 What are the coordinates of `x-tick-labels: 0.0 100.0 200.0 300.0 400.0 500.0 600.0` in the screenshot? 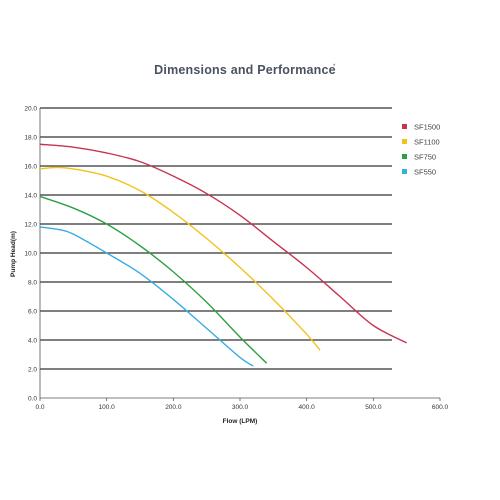 It's located at (241, 407).